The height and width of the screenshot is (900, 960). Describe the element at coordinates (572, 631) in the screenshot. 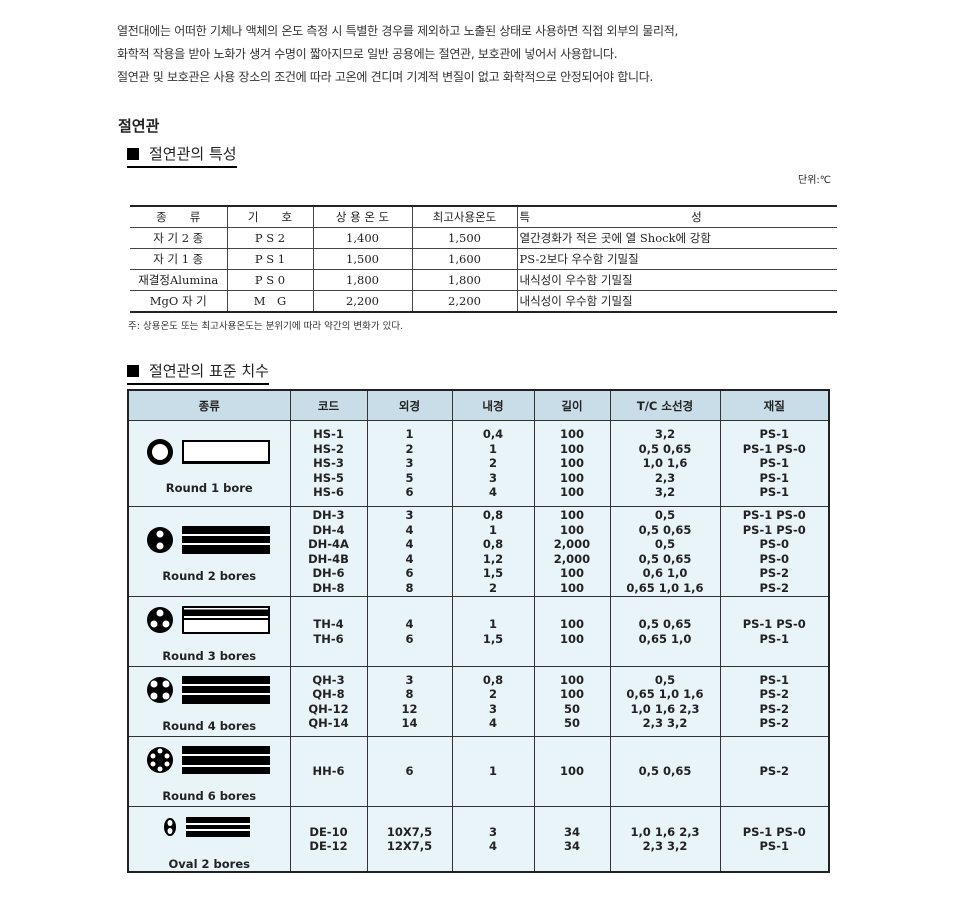

I see `length-cell: 100 100` at that location.